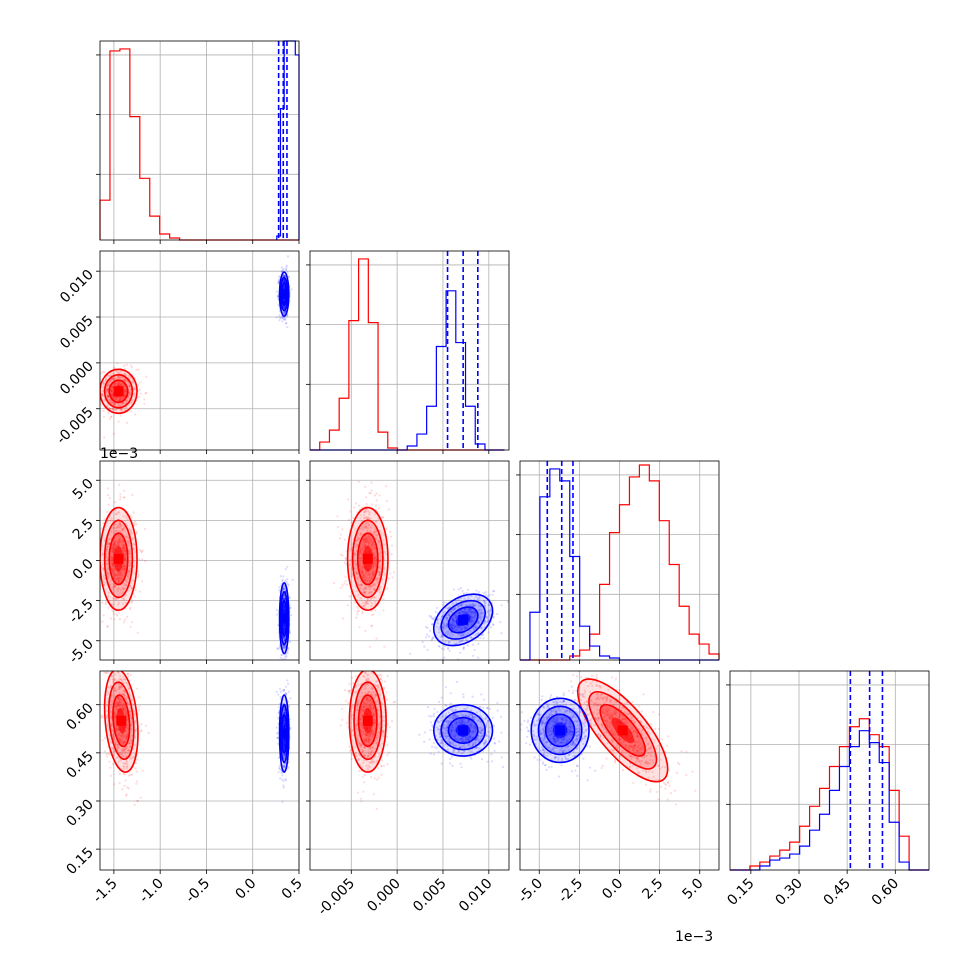 The height and width of the screenshot is (970, 970). What do you see at coordinates (121, 720) in the screenshot?
I see `red-peak` at bounding box center [121, 720].